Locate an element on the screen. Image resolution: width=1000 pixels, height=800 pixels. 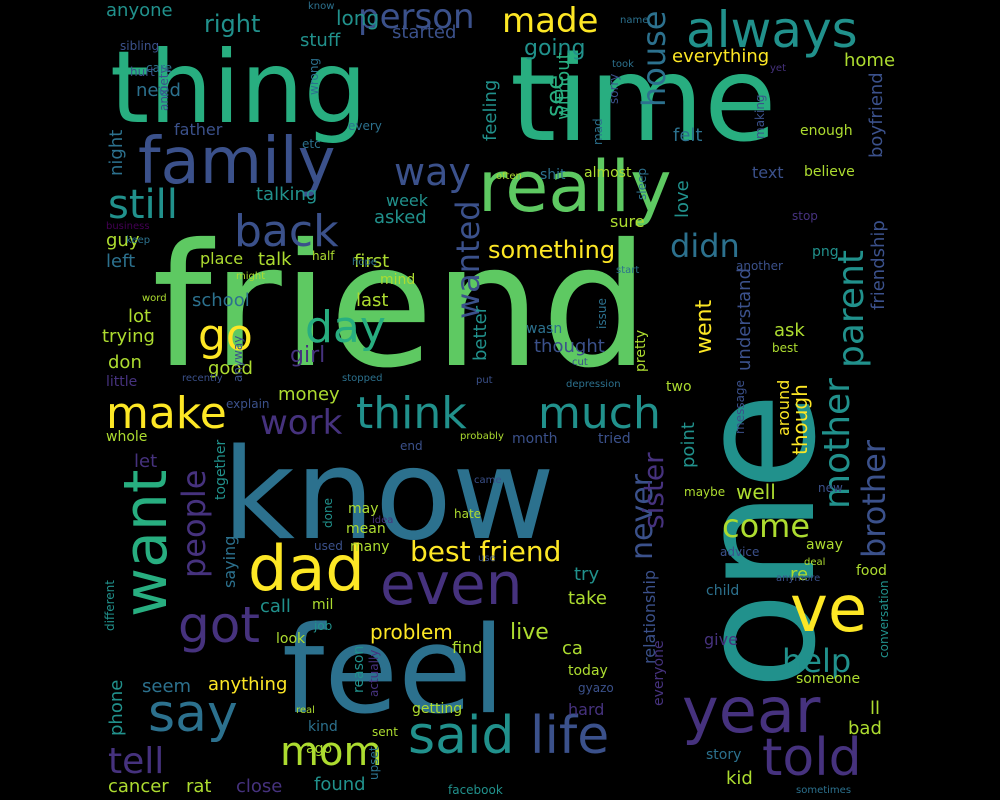
word-sometimes: sometimes is located at coordinates (824, 790).